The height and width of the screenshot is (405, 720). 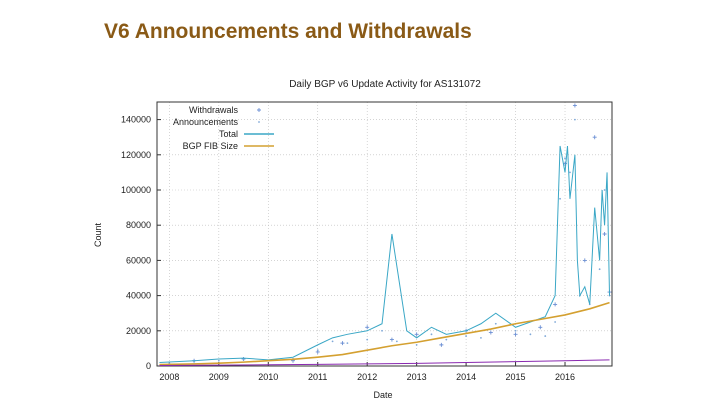 What do you see at coordinates (169, 377) in the screenshot?
I see `x-tick-label: 2008` at bounding box center [169, 377].